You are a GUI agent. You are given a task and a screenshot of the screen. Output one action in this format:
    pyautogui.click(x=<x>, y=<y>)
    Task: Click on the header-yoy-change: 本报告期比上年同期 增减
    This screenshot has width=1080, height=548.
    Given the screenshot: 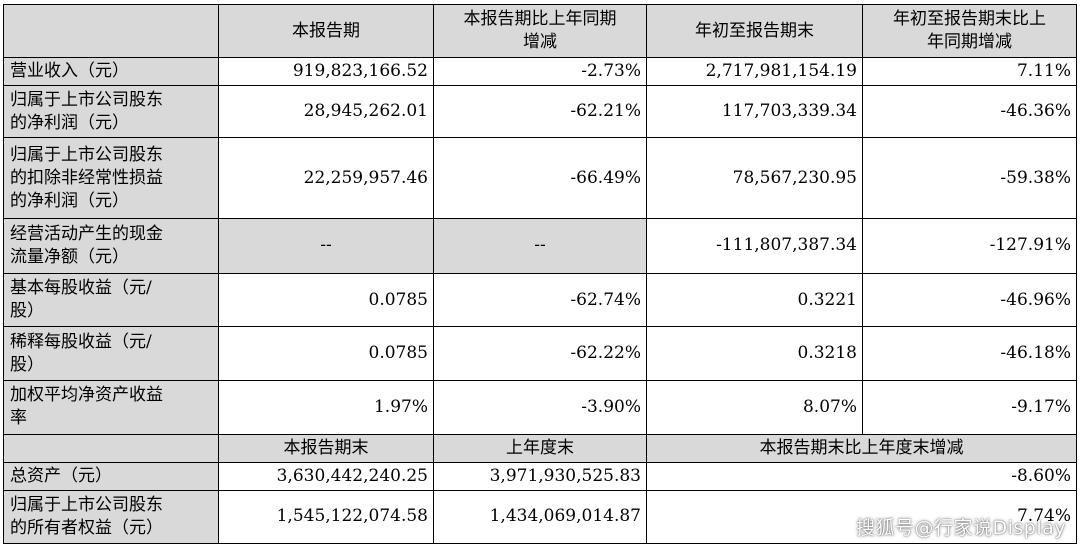 What is the action you would take?
    pyautogui.click(x=540, y=31)
    